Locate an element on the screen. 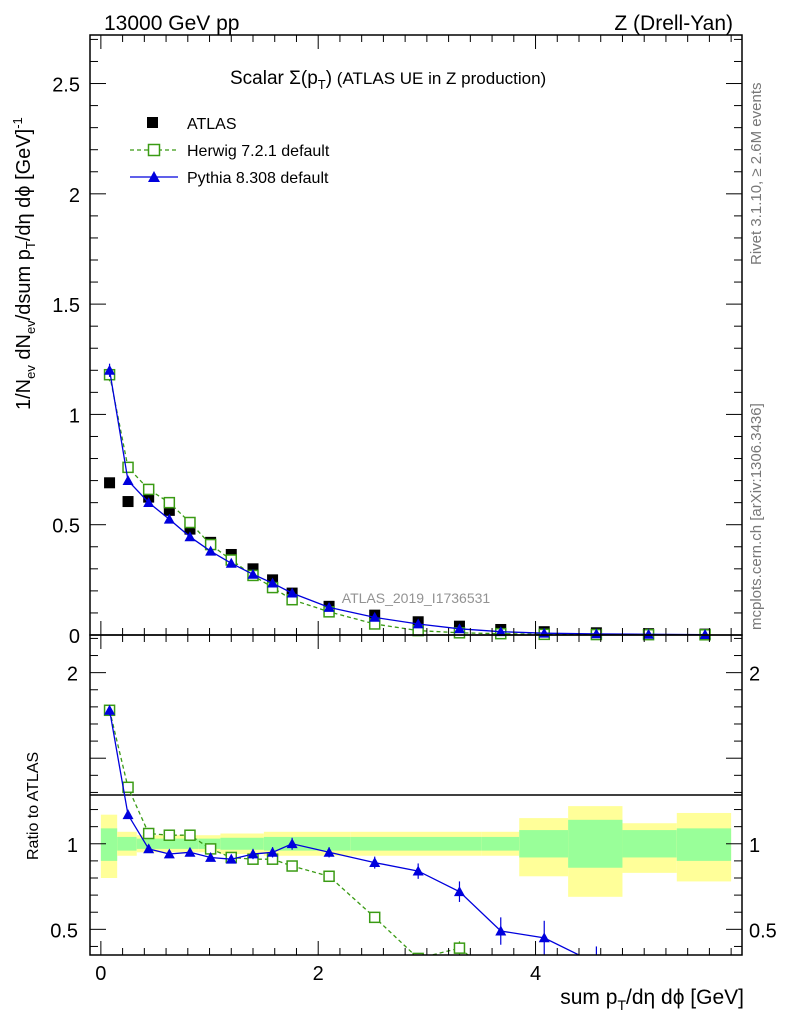 The width and height of the screenshot is (786, 1024). y-axis-label: 1/Nev dNev/dsum pT/dη dϕ [GeV]-1 is located at coordinates (24, 263).